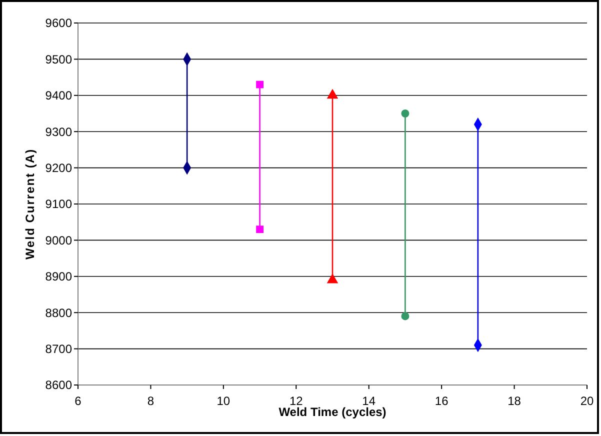  Describe the element at coordinates (58, 23) in the screenshot. I see `y-tick-label: 9600` at that location.